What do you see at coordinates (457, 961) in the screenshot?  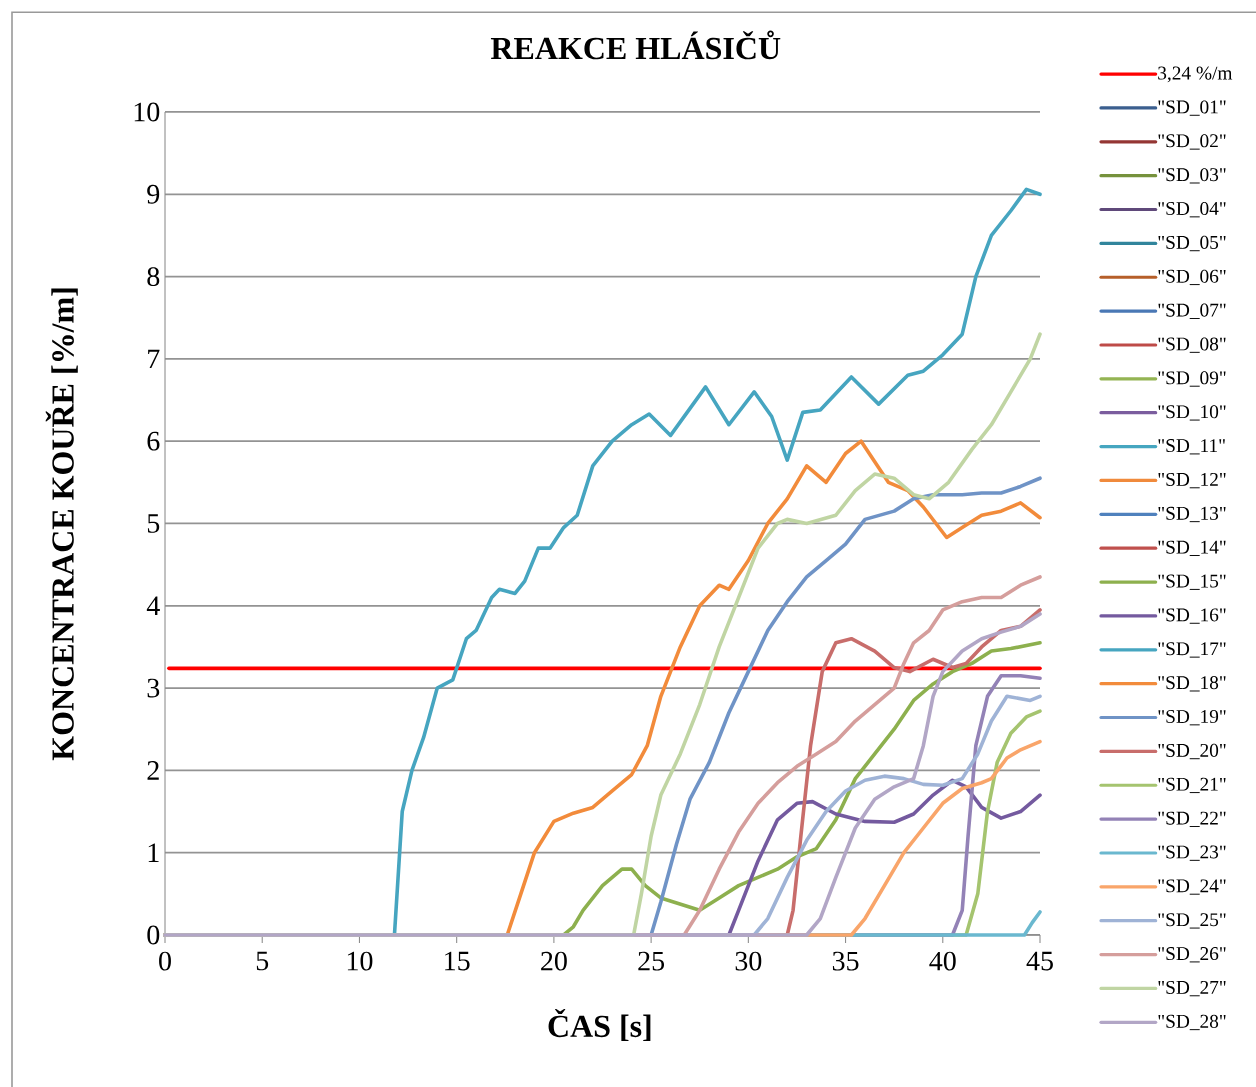 I see `x-tick-label: 15` at bounding box center [457, 961].